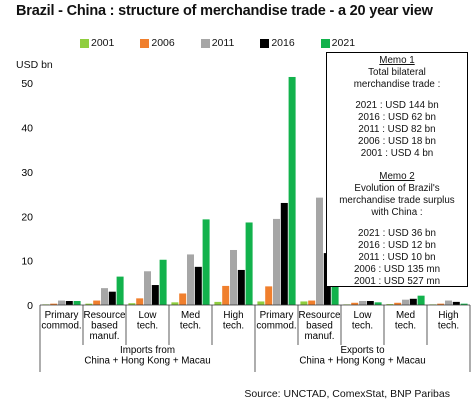 The height and width of the screenshot is (414, 476). Describe the element at coordinates (397, 72) in the screenshot. I see `memo1-subtitle: Total bilateral` at that location.